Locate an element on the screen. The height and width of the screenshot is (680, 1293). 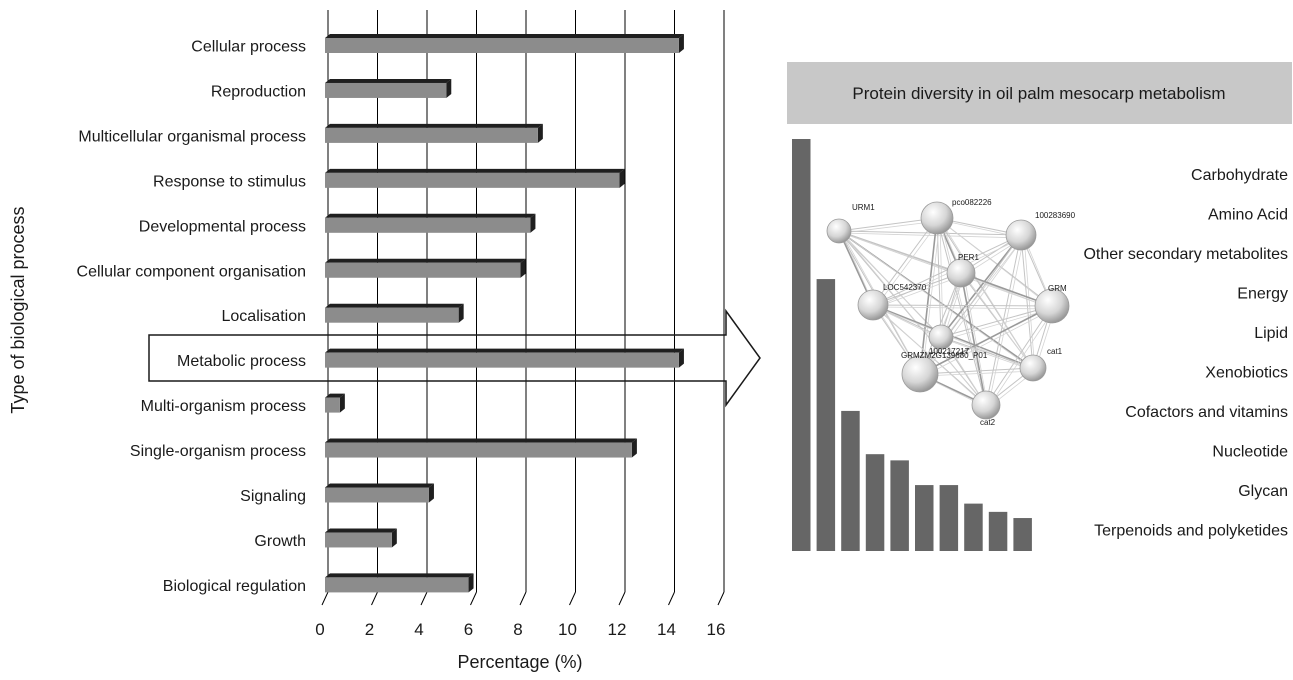
network-node-label: GRM is located at coordinates (1057, 288).